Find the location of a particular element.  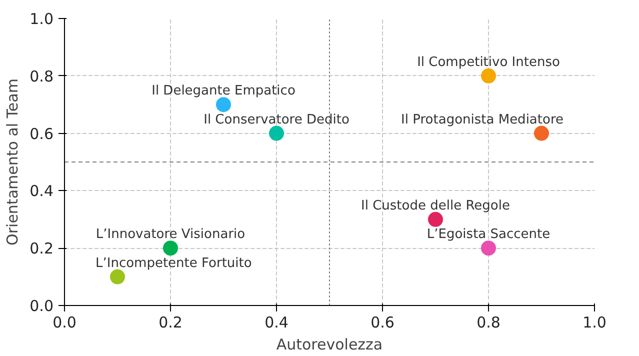

x-tick-label: 0.2 is located at coordinates (170, 323).